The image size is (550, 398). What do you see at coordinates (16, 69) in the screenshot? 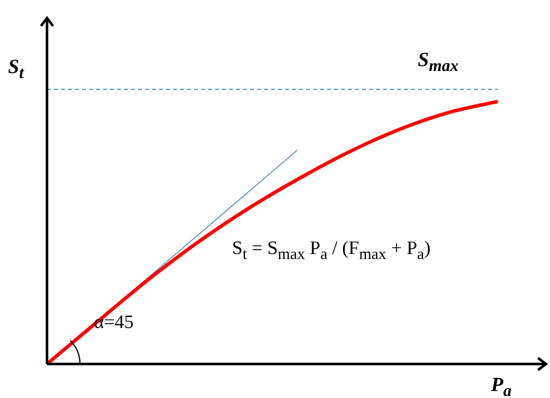
I see `y-axis-title: S$_{t}$` at bounding box center [16, 69].